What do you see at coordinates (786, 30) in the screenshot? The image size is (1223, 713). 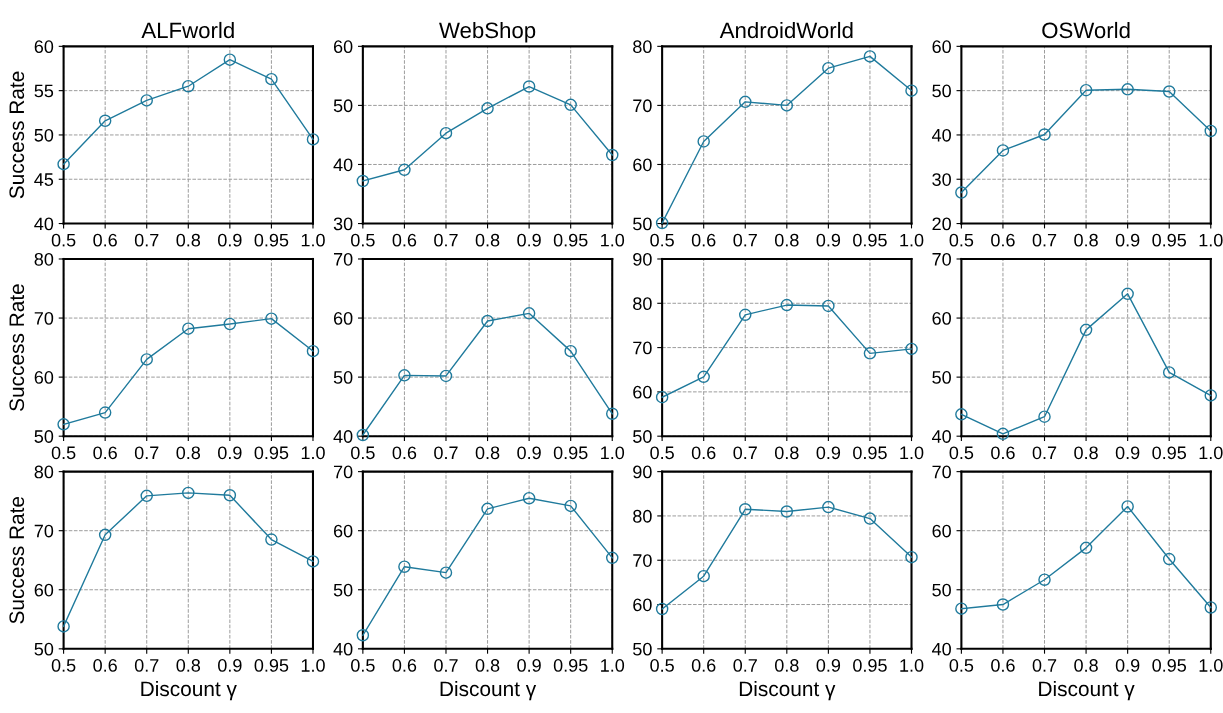 I see `chart-title: AndroidWorld` at bounding box center [786, 30].